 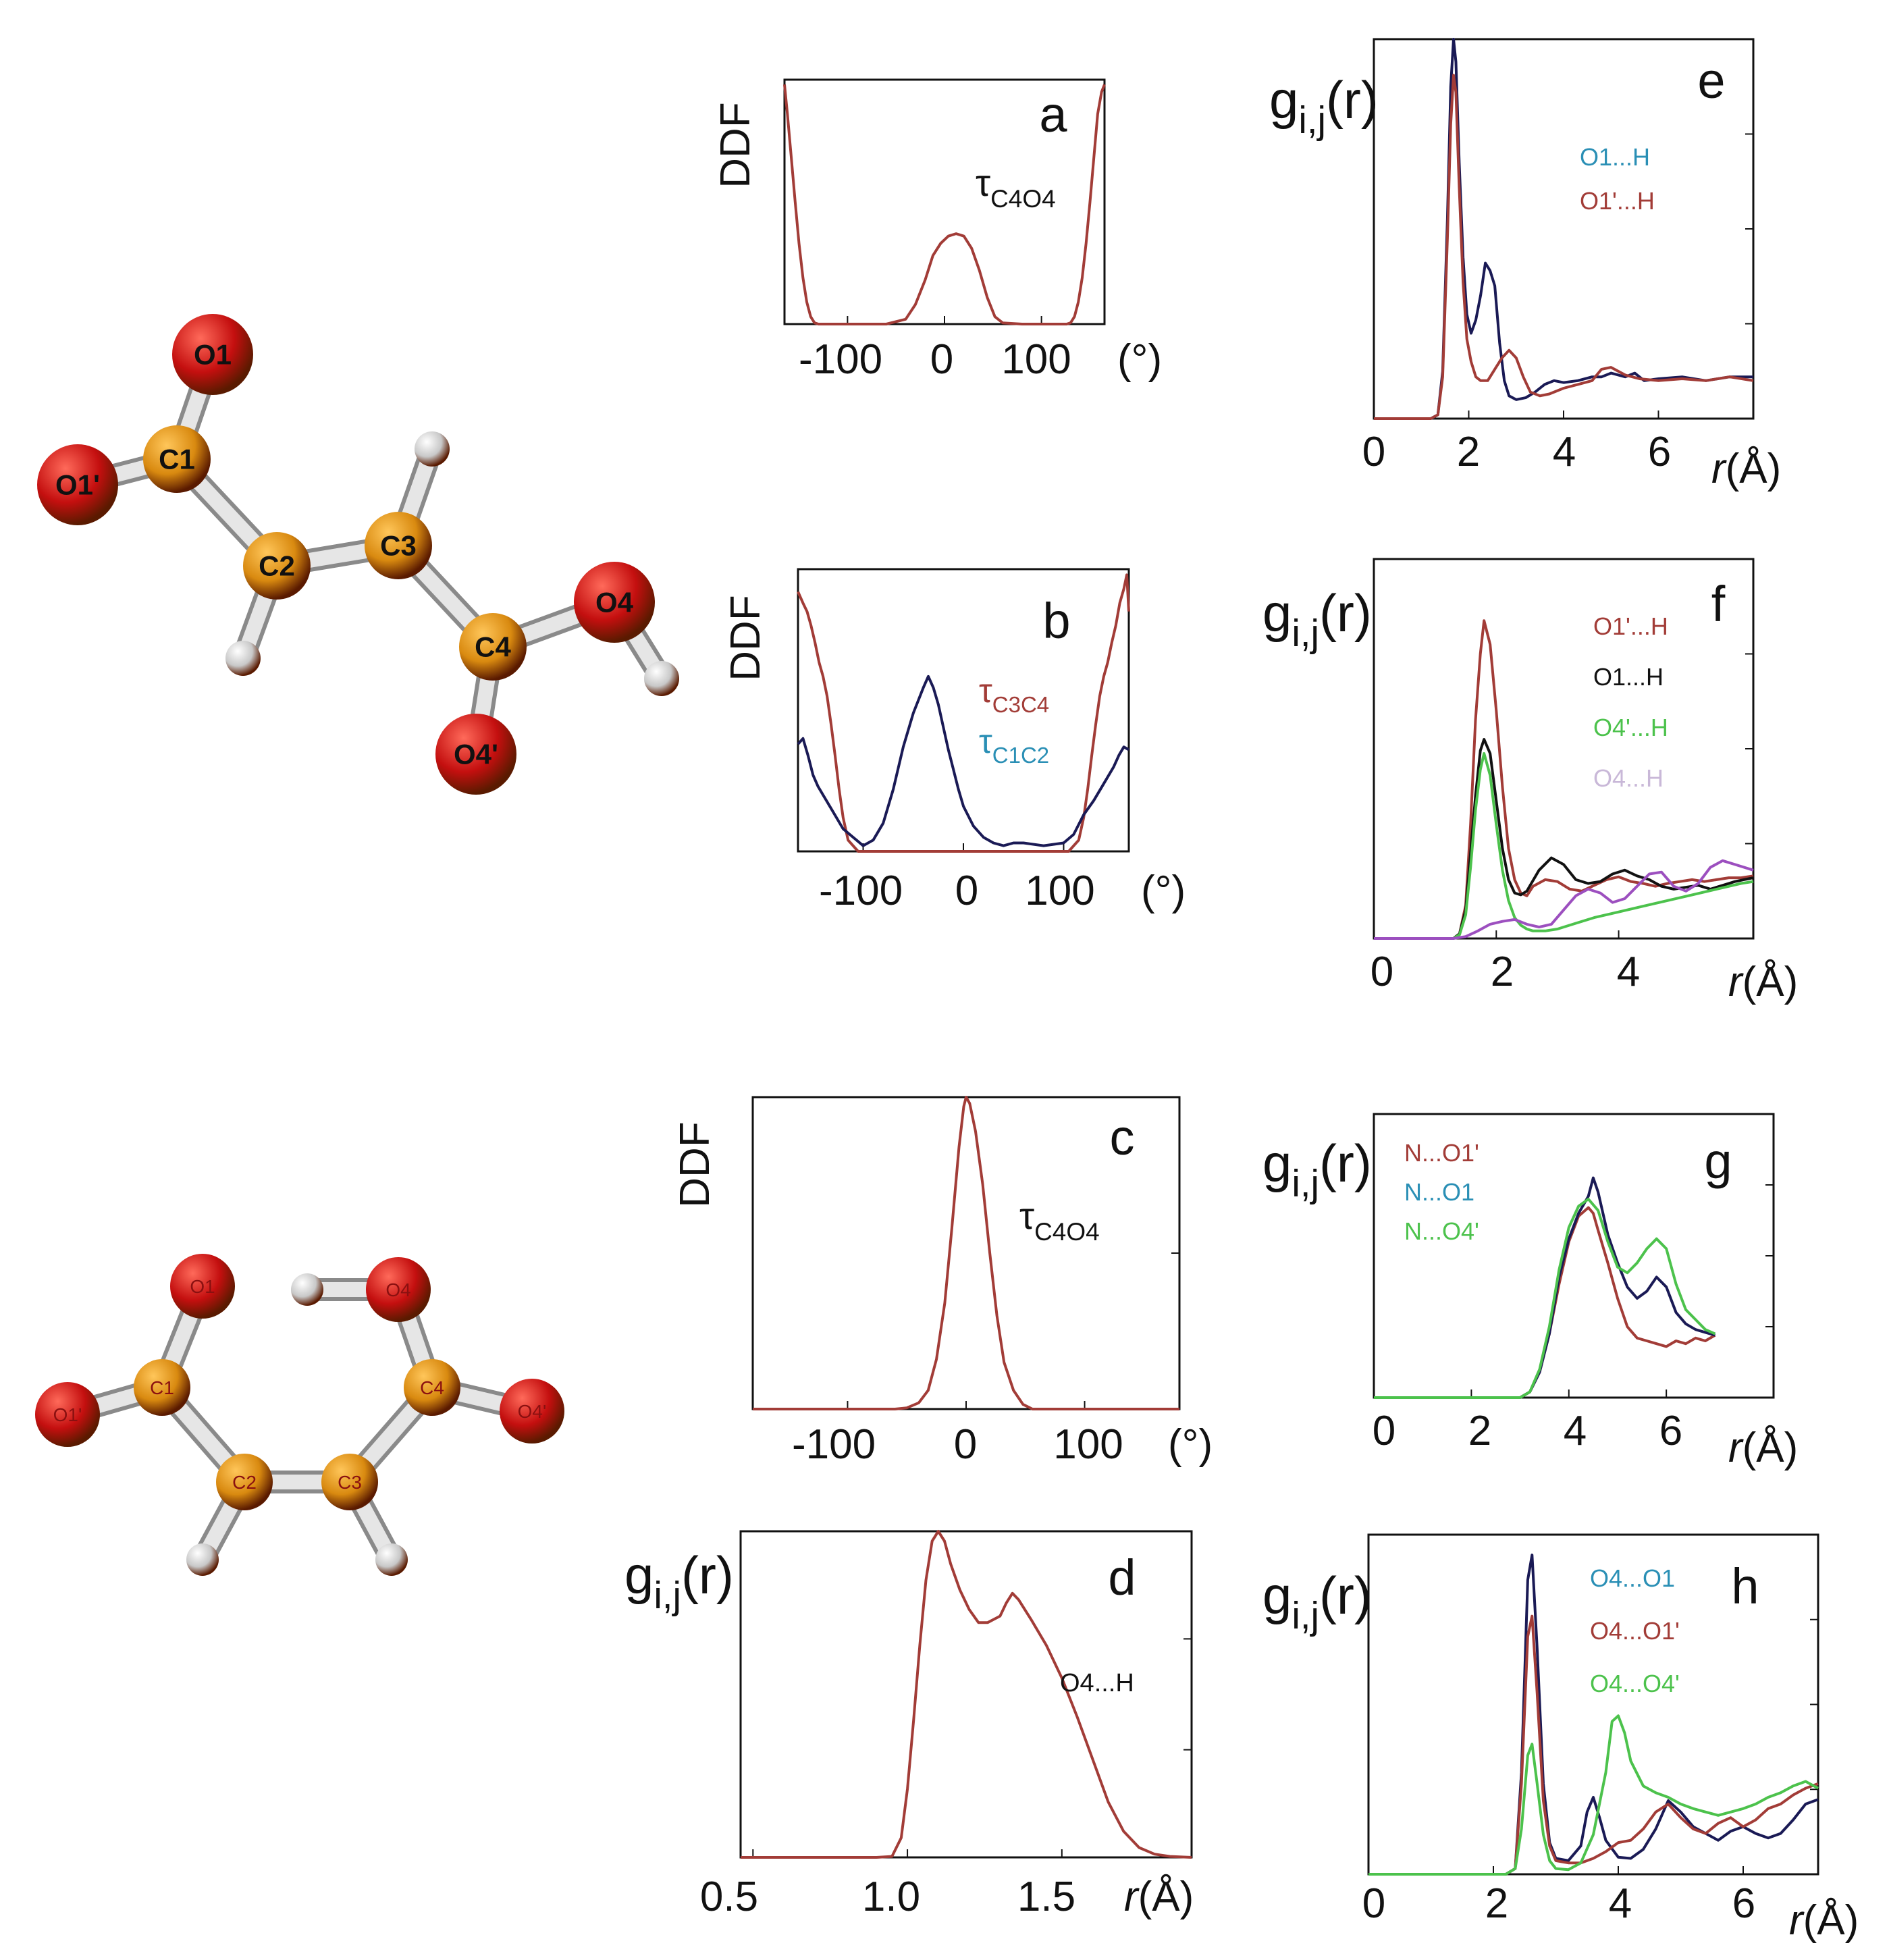 I want to click on series-line-O4-O1-, so click(x=1593, y=1745).